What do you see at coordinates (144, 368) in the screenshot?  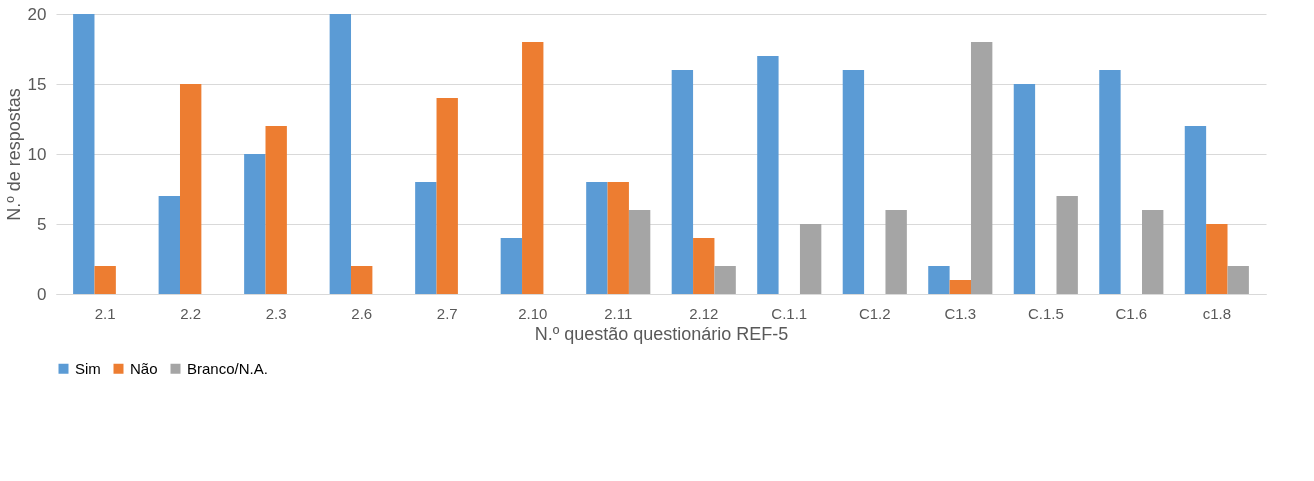 I see `legend-label: Não` at bounding box center [144, 368].